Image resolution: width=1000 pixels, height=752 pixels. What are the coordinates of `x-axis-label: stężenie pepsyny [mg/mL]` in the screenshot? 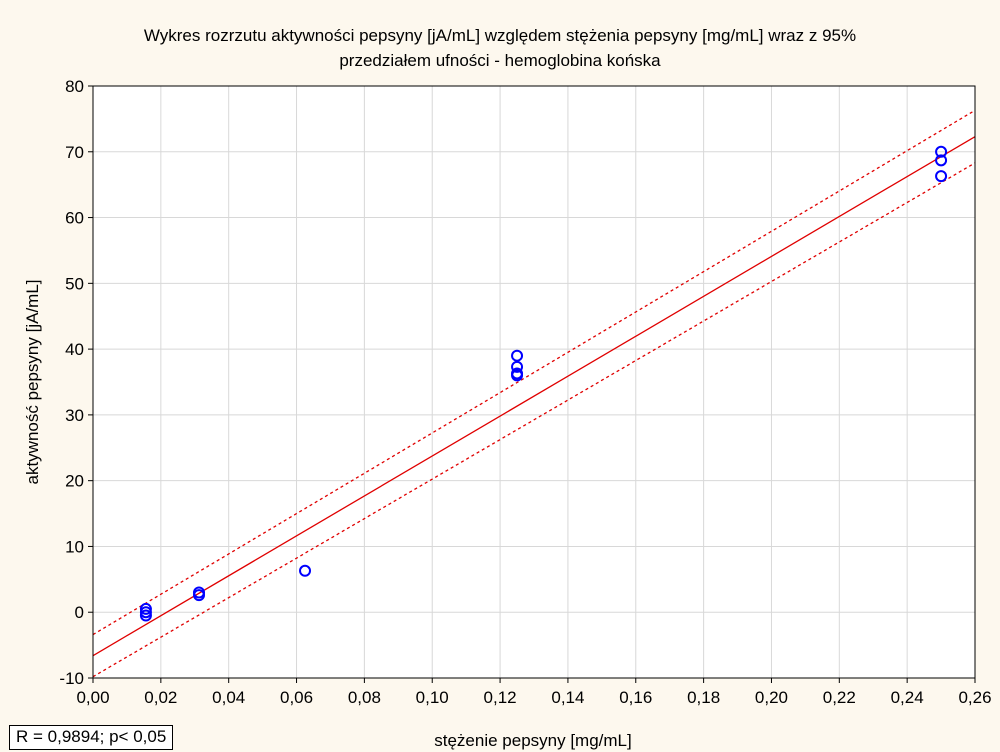 It's located at (532, 740).